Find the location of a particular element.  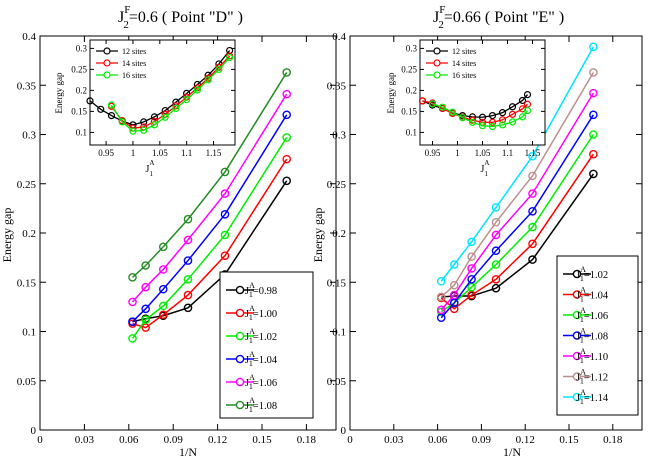

left-inset-x-label: JA 1 is located at coordinates (150, 168).